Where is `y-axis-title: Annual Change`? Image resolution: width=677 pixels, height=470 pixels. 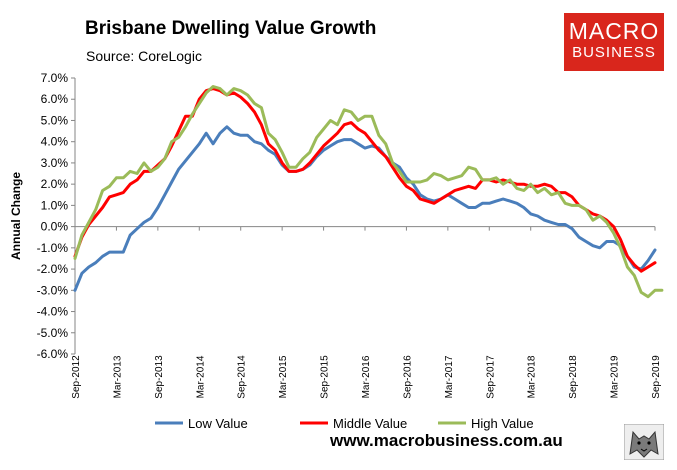 y-axis-title: Annual Change is located at coordinates (16, 216).